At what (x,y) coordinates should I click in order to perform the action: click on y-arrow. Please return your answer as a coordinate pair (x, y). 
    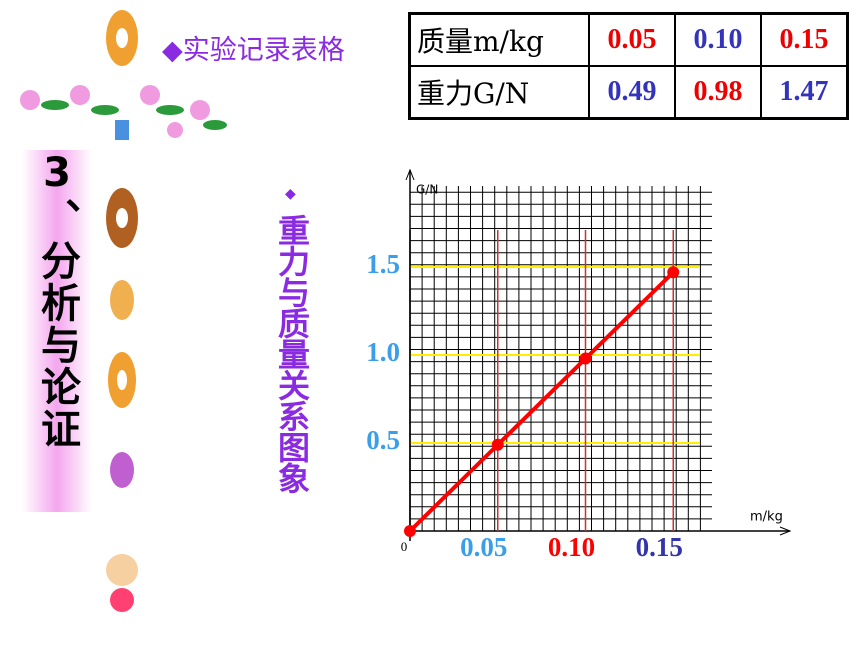
    Looking at the image, I should click on (410, 174).